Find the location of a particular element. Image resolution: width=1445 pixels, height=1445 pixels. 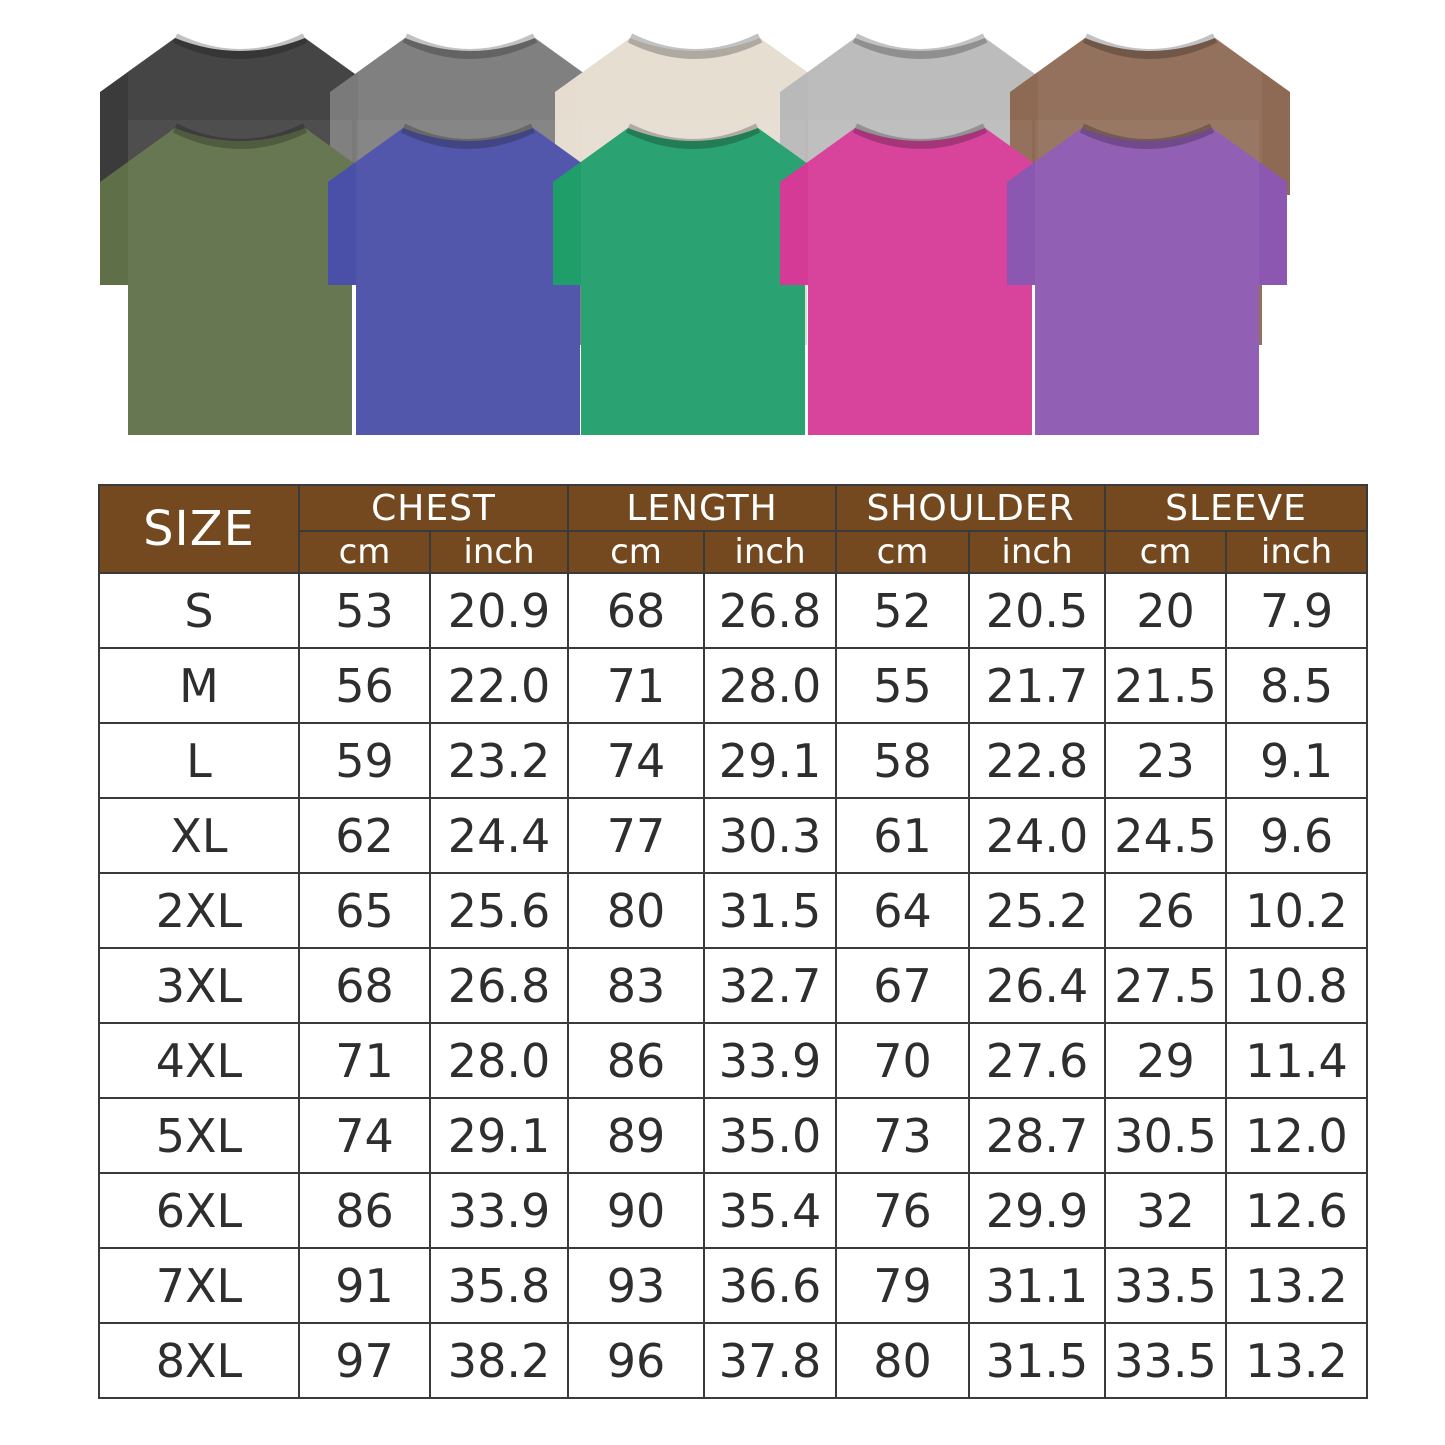

measurement-cell: 83 is located at coordinates (636, 985).